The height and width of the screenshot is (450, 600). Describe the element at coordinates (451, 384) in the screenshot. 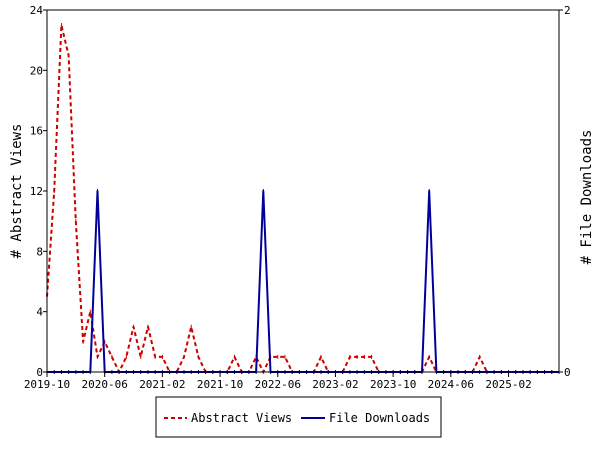

I see `x-tick-label: 2024-06` at that location.